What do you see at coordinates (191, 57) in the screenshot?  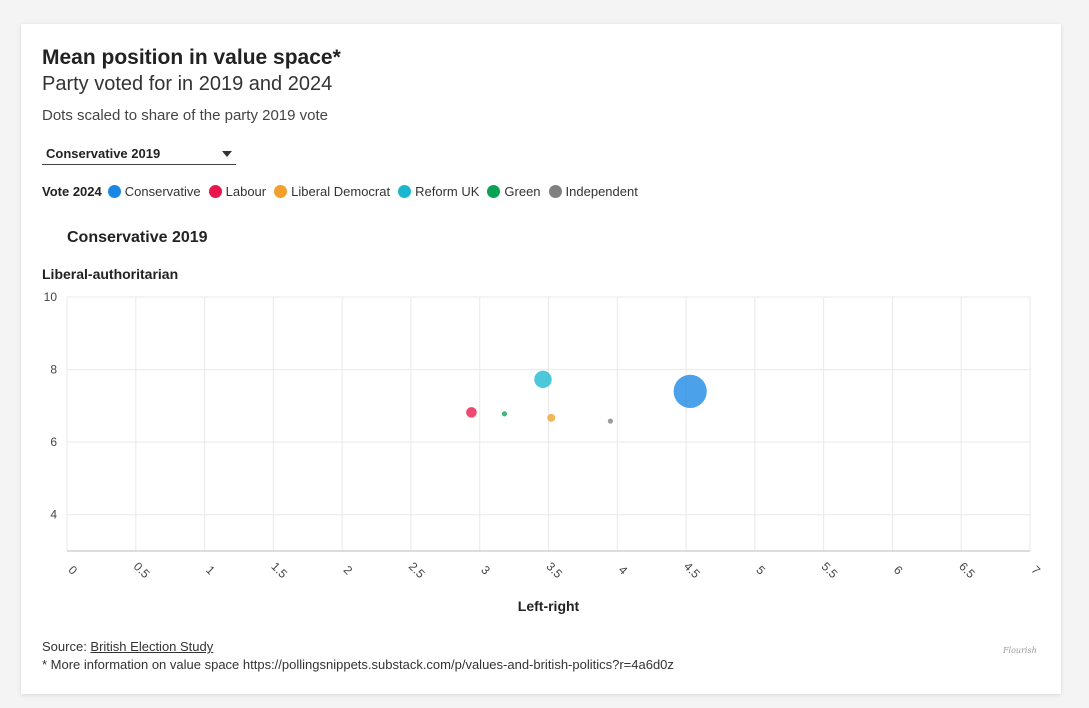 I see `chart-title: Mean position in value space*` at bounding box center [191, 57].